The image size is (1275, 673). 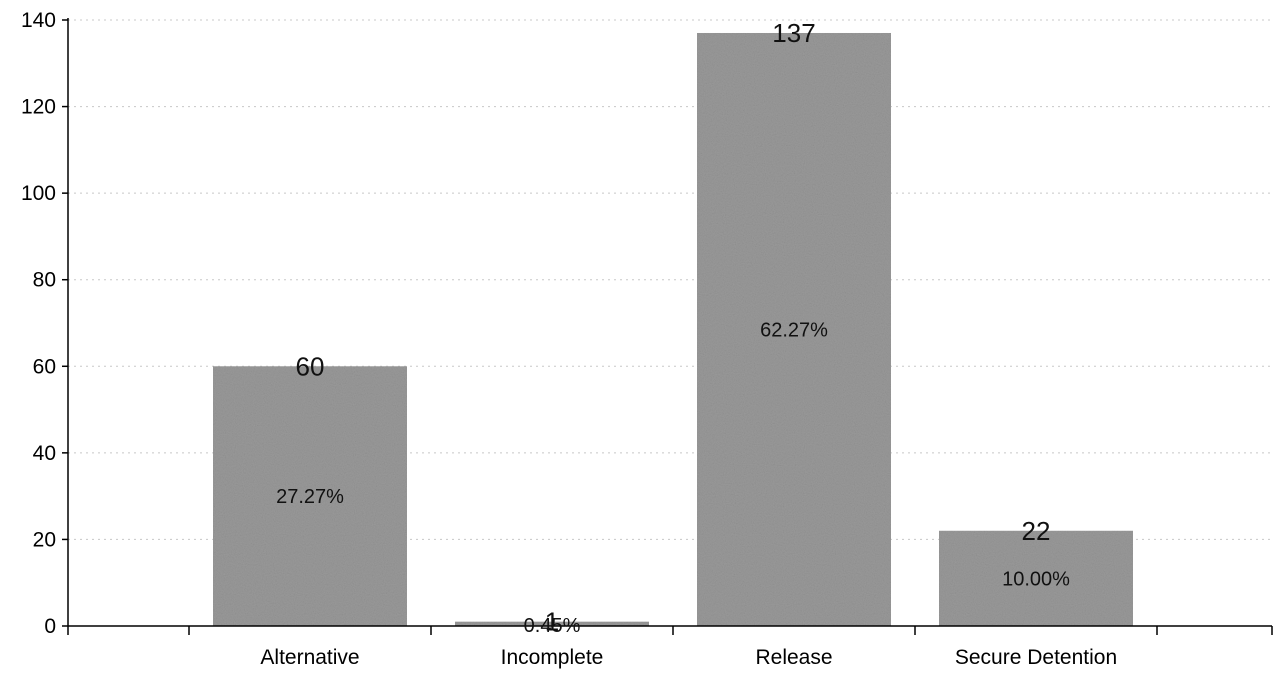 What do you see at coordinates (793, 657) in the screenshot?
I see `x-category-label: Release` at bounding box center [793, 657].